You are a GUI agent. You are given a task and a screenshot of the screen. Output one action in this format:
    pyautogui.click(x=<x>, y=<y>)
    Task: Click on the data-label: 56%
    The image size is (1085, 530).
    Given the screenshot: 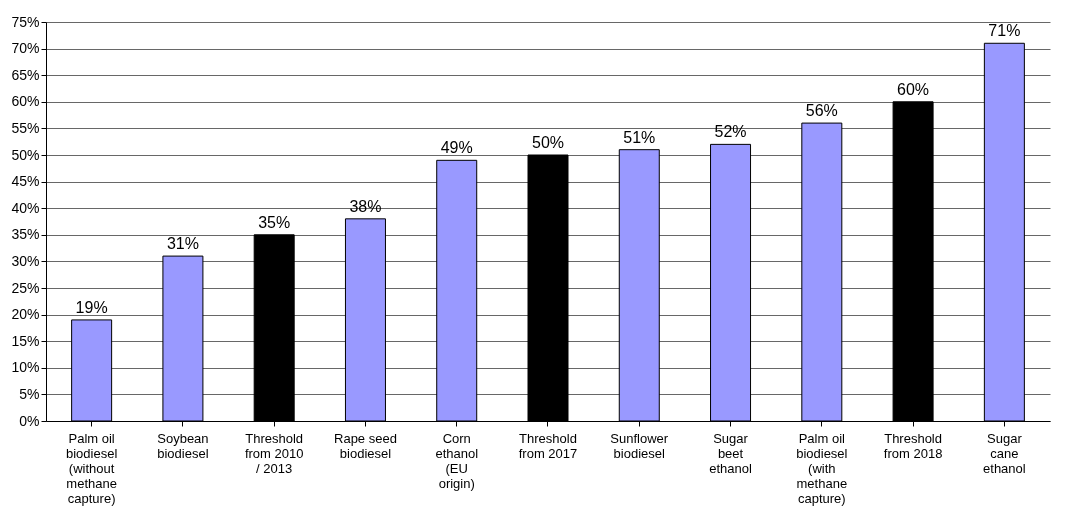 What is the action you would take?
    pyautogui.click(x=821, y=111)
    